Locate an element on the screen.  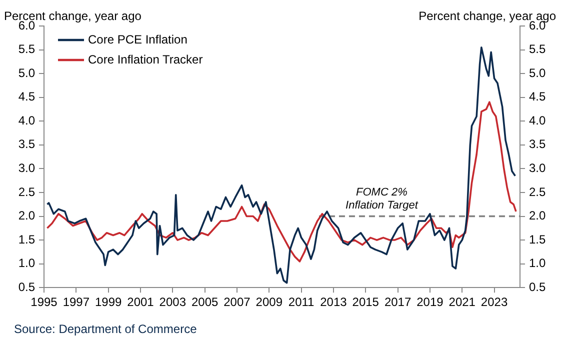
x-tick-label: 2001 is located at coordinates (140, 302).